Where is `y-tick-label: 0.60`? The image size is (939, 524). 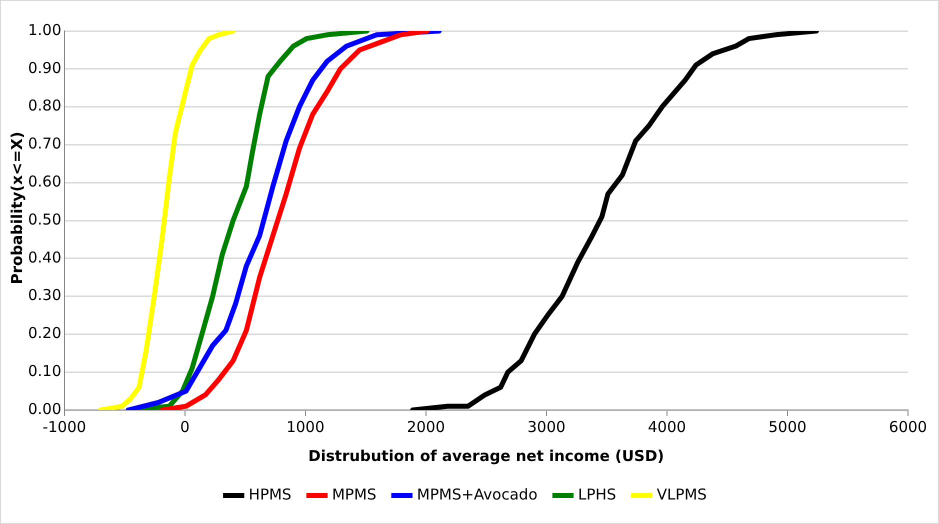
y-tick-label: 0.60 is located at coordinates (45, 181).